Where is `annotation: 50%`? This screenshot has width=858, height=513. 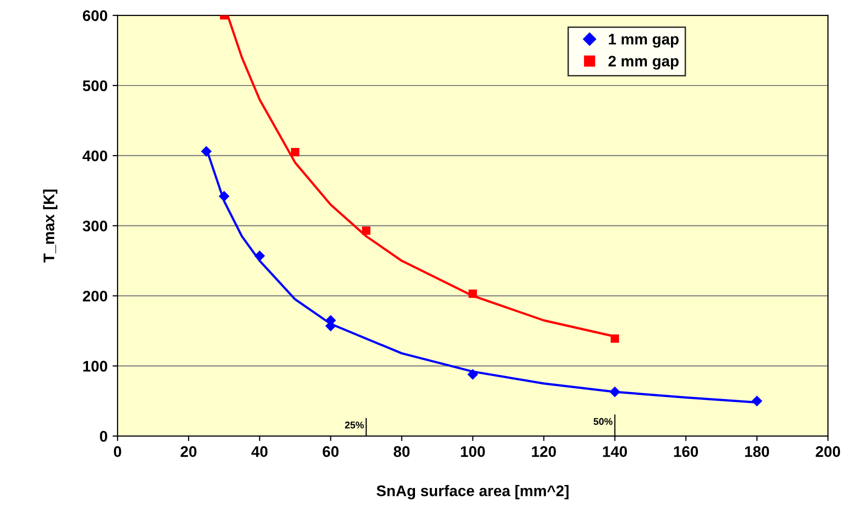
annotation: 50% is located at coordinates (603, 421).